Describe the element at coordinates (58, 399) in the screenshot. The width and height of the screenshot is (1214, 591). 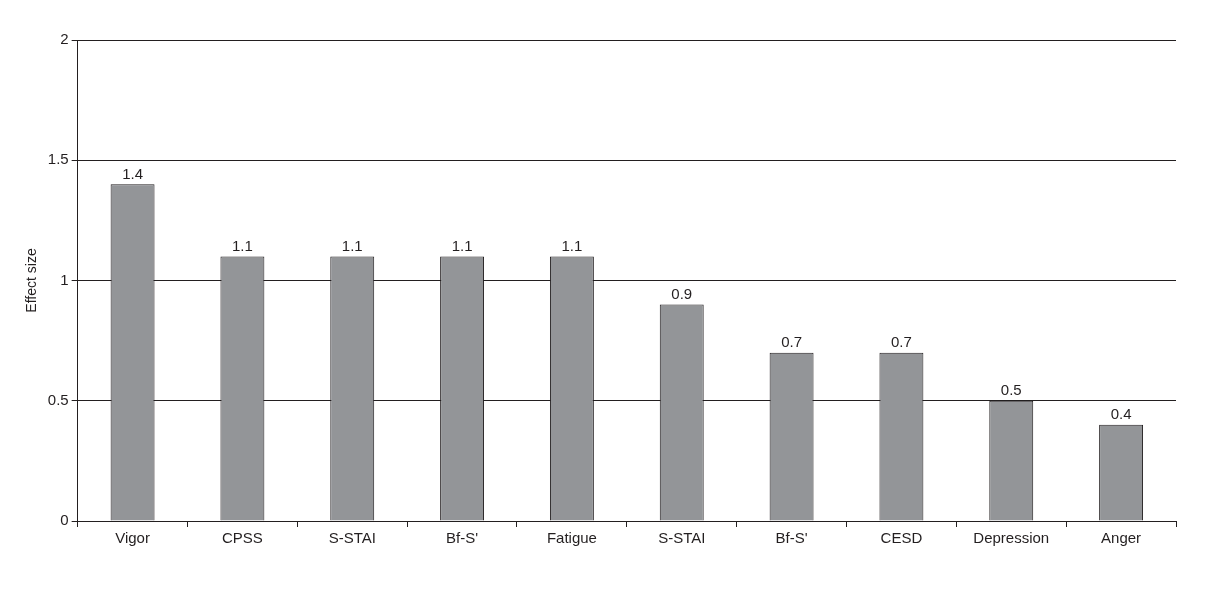
I see `y-tick-label: 0.5` at that location.